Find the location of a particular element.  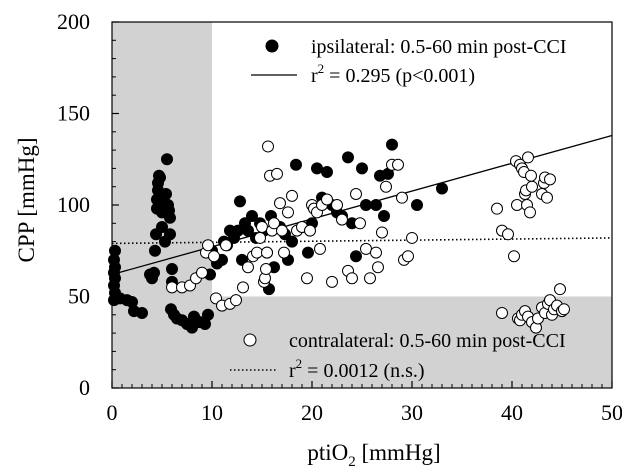

y-tick-label: 0 is located at coordinates (84, 387).